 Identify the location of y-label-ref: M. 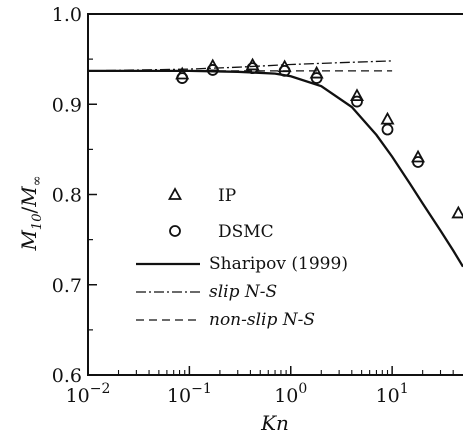
(29, 197).